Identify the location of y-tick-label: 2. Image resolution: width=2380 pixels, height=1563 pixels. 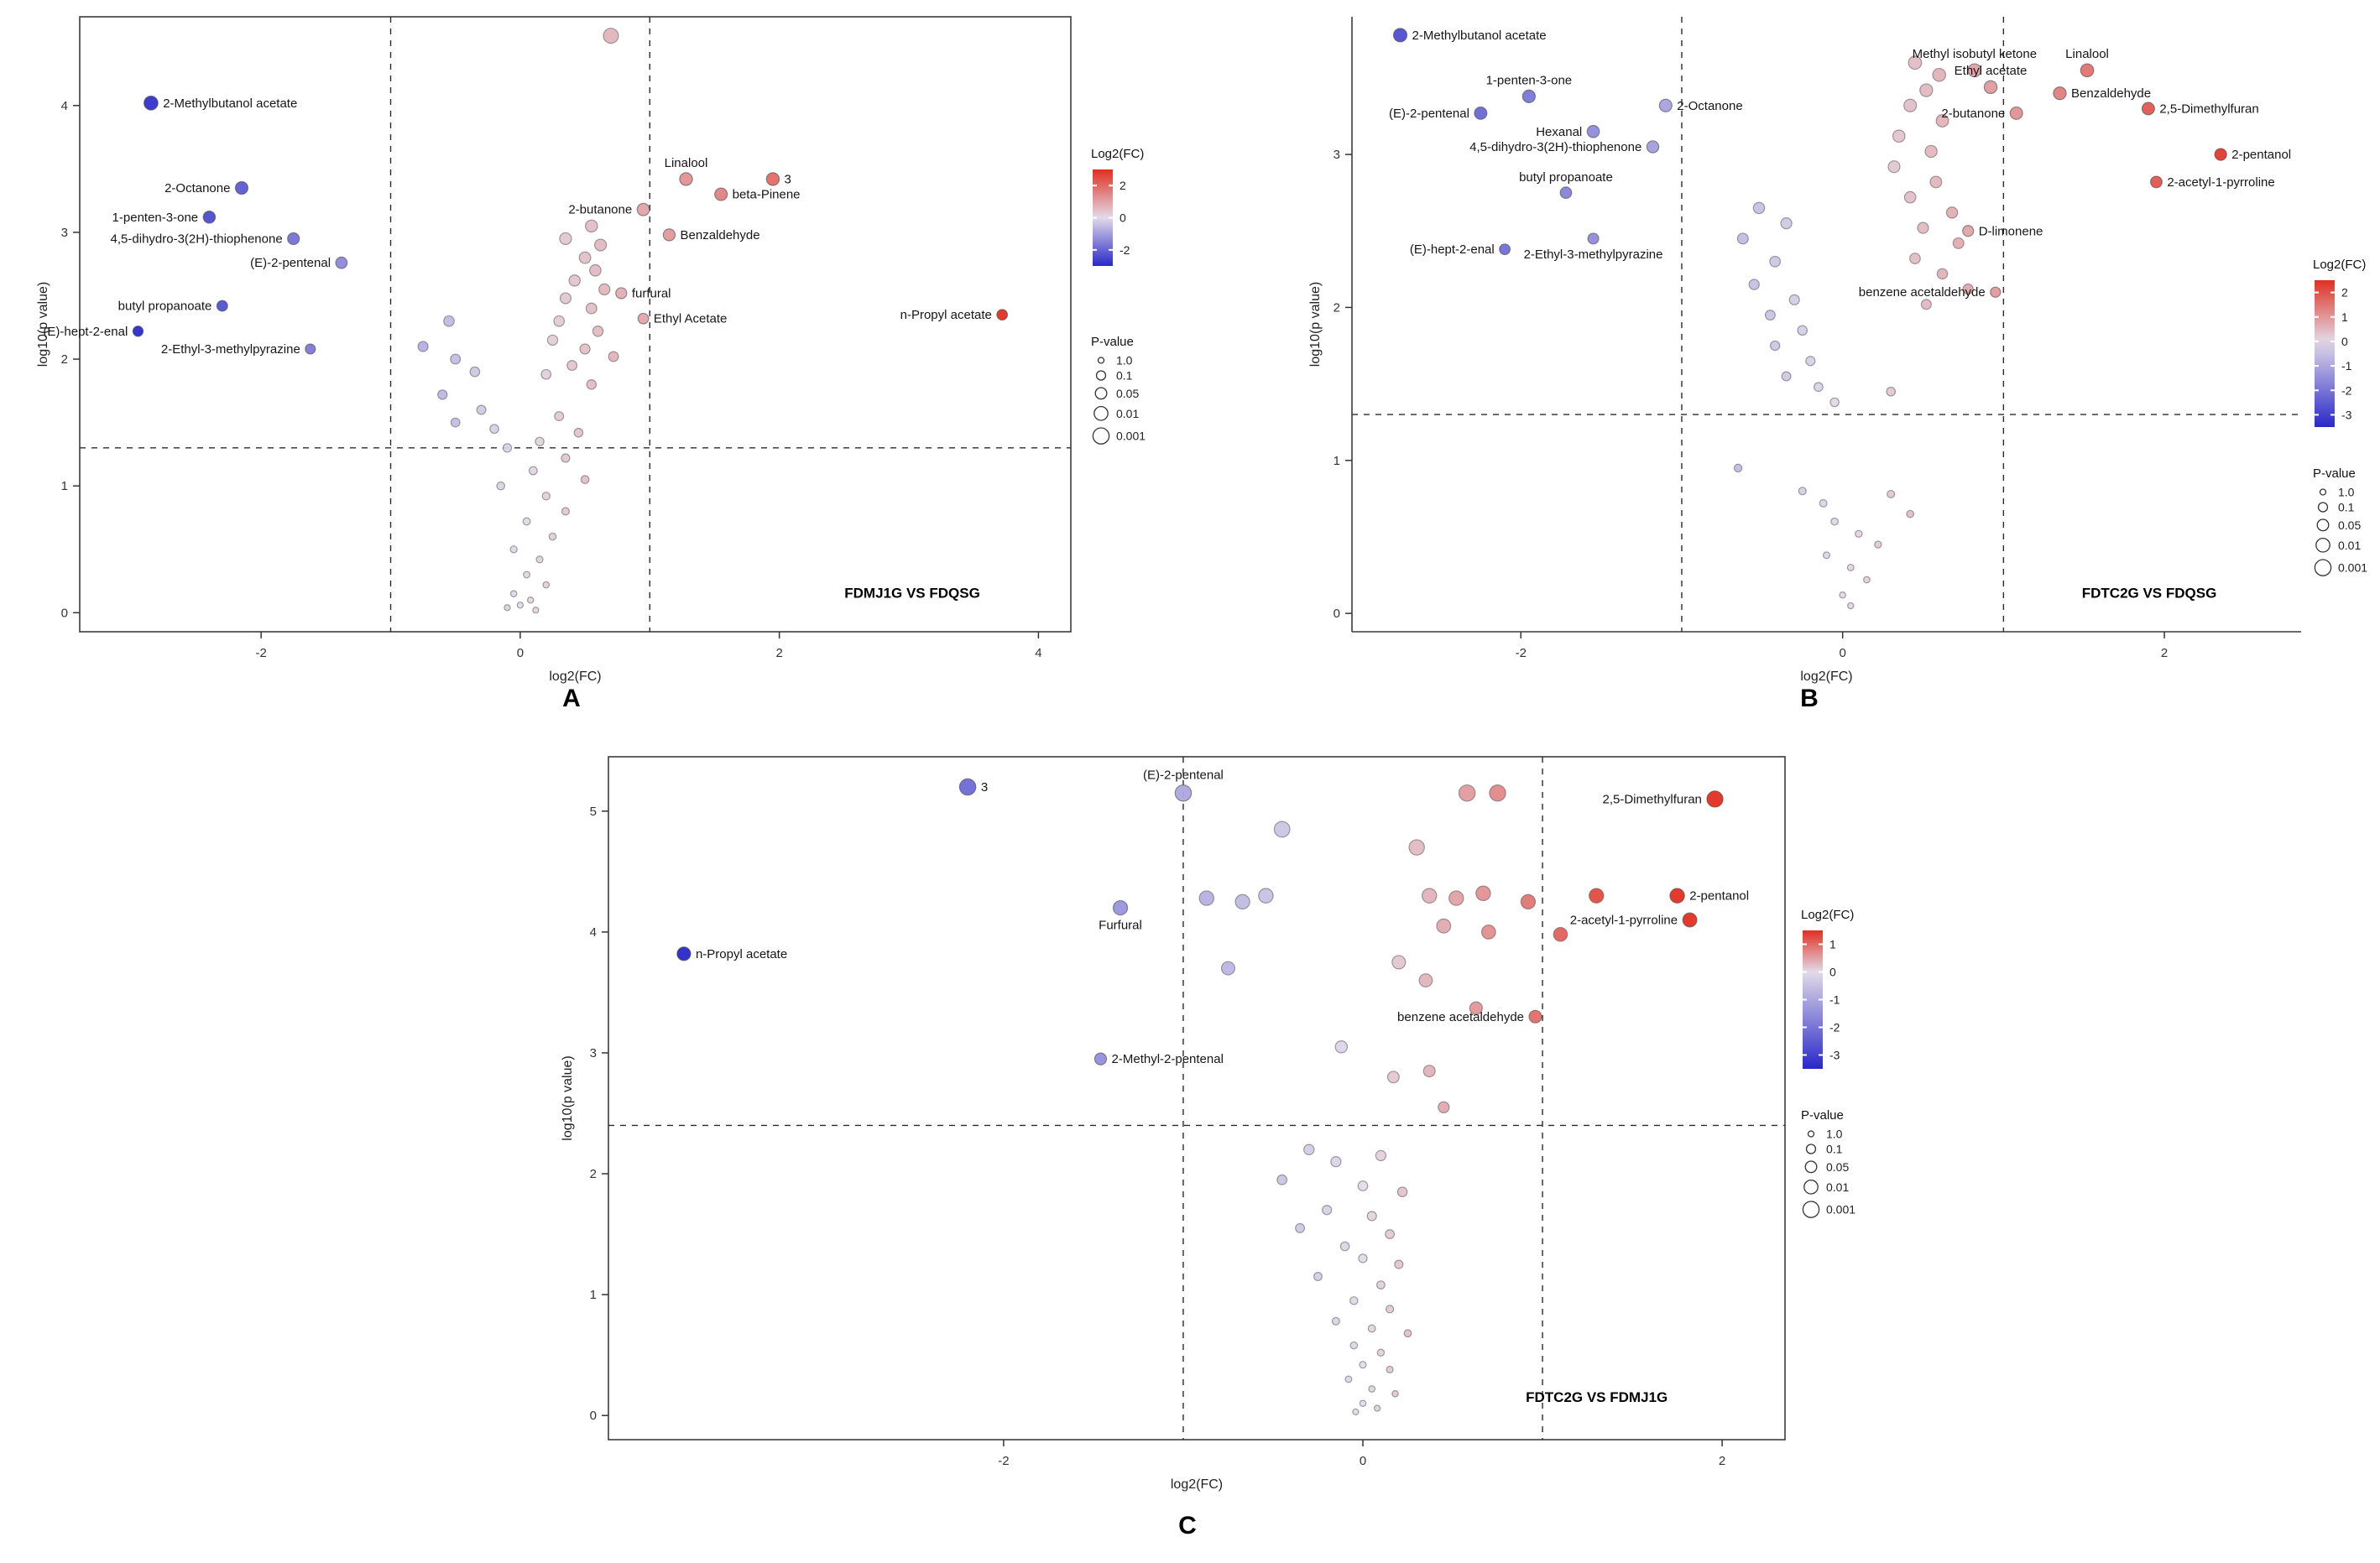
(64, 359).